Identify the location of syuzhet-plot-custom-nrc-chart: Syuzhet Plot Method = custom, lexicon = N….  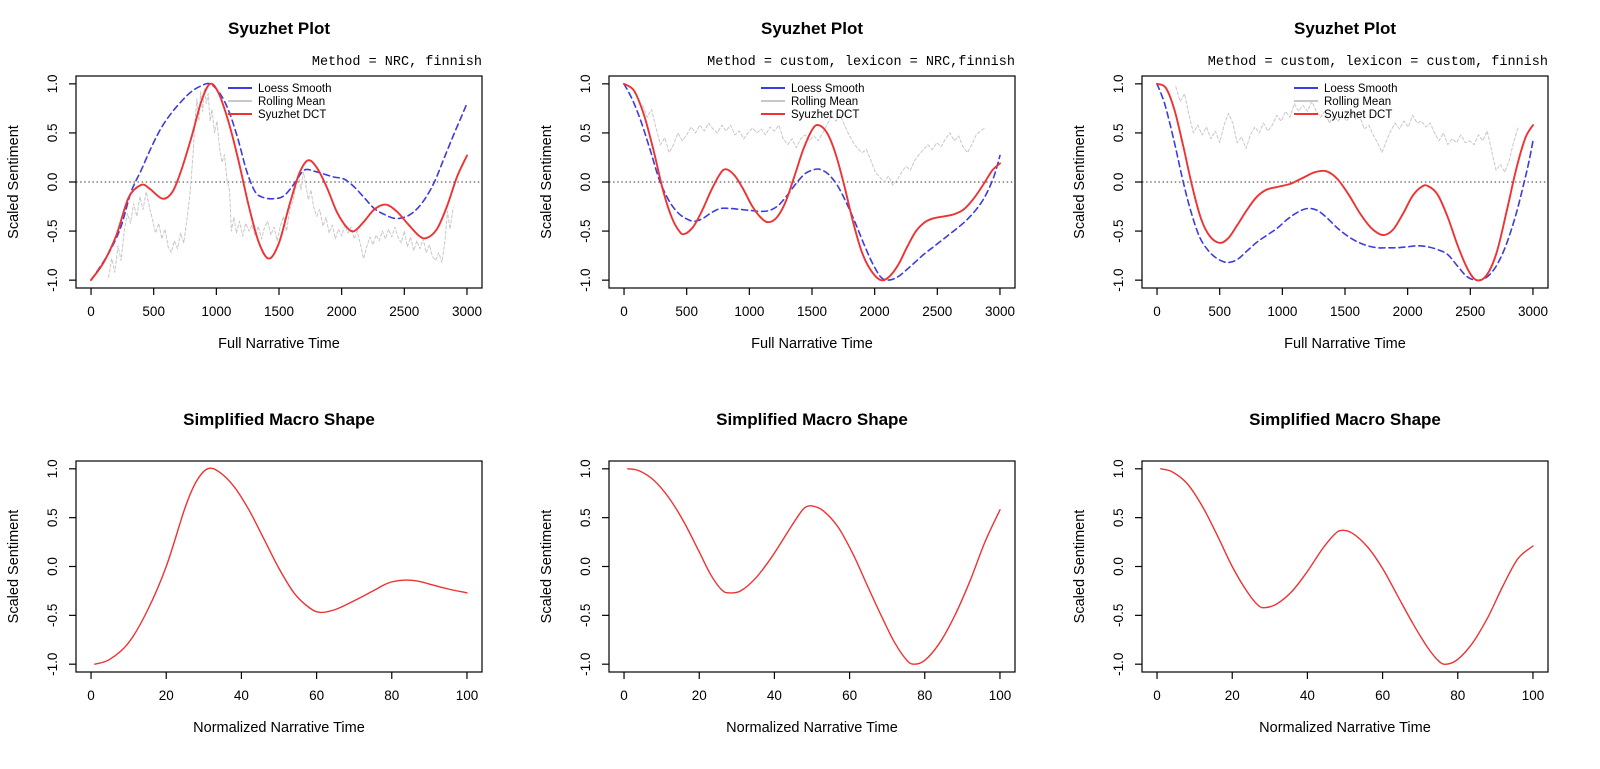
(777, 185).